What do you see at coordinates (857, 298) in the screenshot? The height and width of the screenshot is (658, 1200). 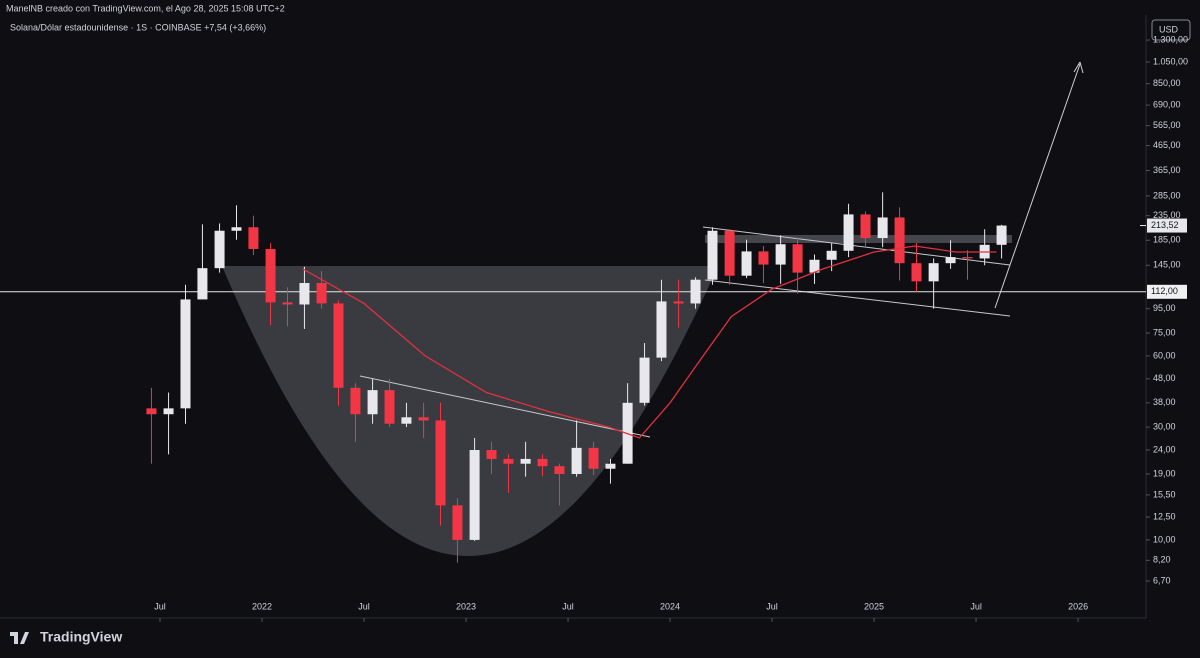 I see `channel-bottom` at bounding box center [857, 298].